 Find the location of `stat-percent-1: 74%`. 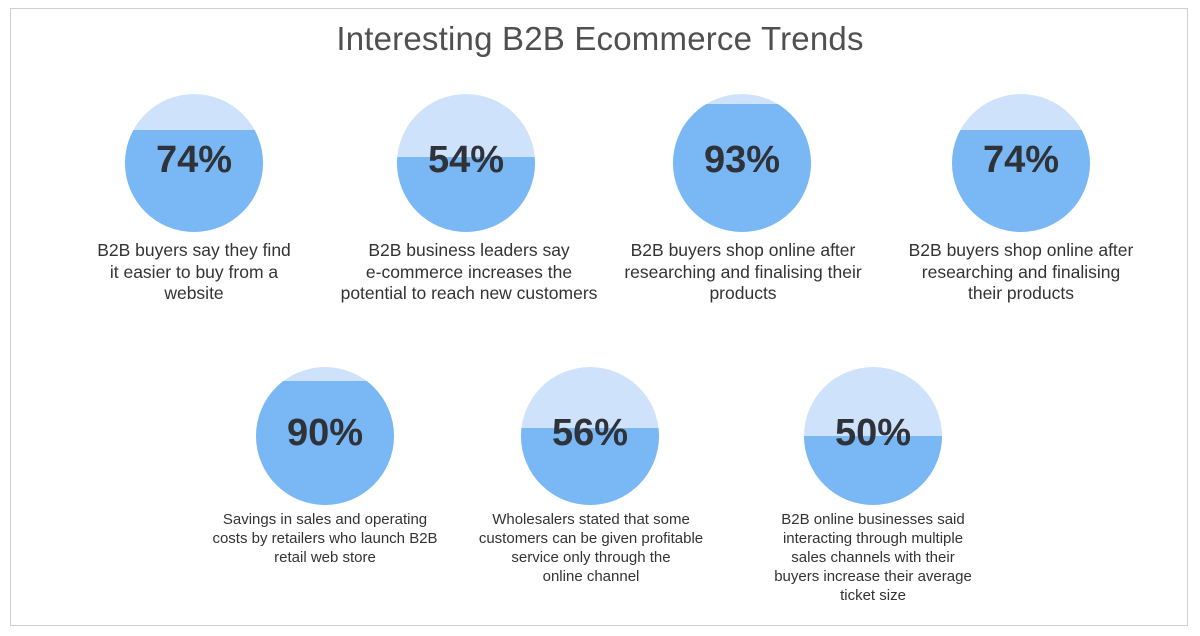

stat-percent-1: 74% is located at coordinates (194, 160).